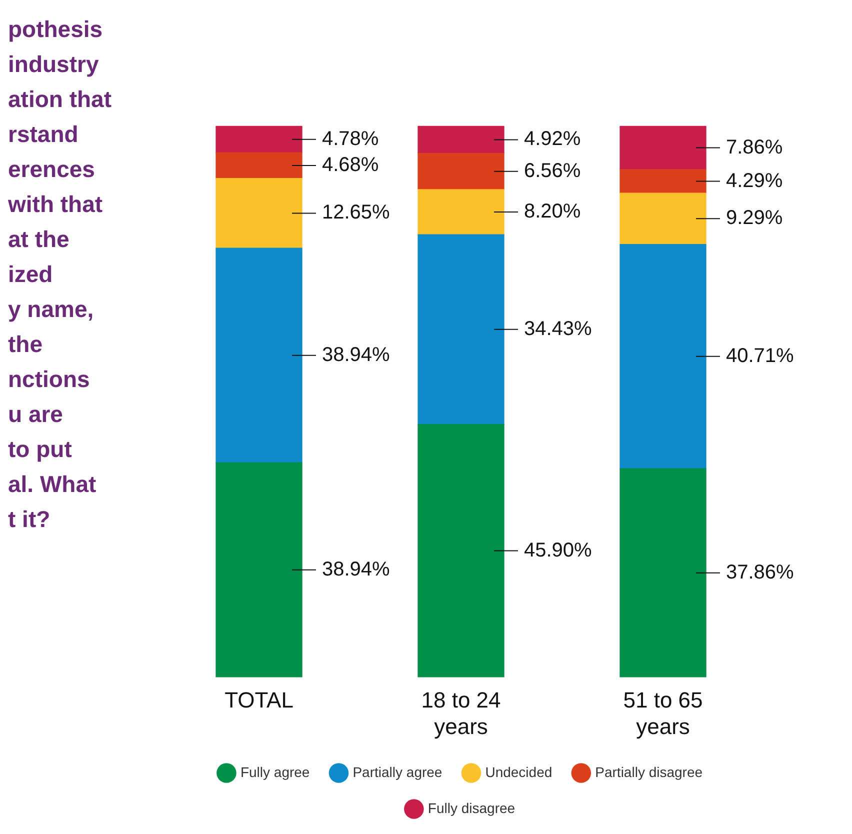 The image size is (852, 834). Describe the element at coordinates (350, 165) in the screenshot. I see `data-label: 4.68%` at that location.